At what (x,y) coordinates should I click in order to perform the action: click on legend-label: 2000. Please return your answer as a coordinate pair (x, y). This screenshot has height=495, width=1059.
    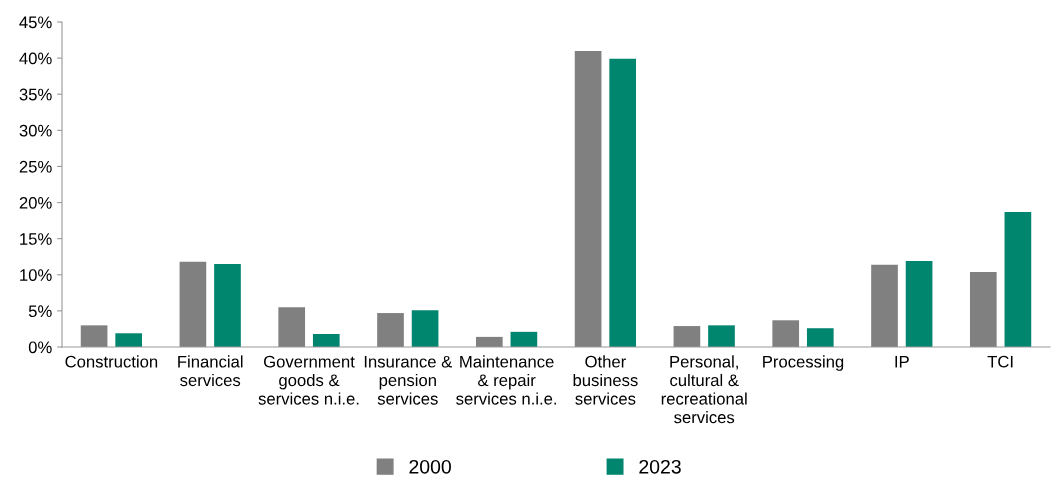
    Looking at the image, I should click on (430, 466).